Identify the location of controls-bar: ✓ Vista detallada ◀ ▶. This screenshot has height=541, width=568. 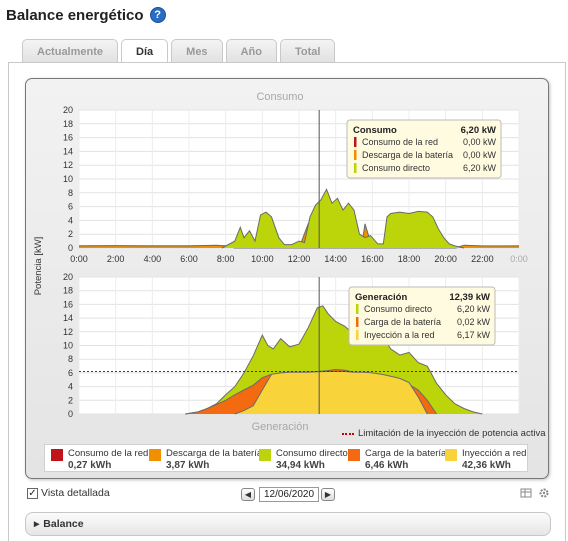
(290, 495).